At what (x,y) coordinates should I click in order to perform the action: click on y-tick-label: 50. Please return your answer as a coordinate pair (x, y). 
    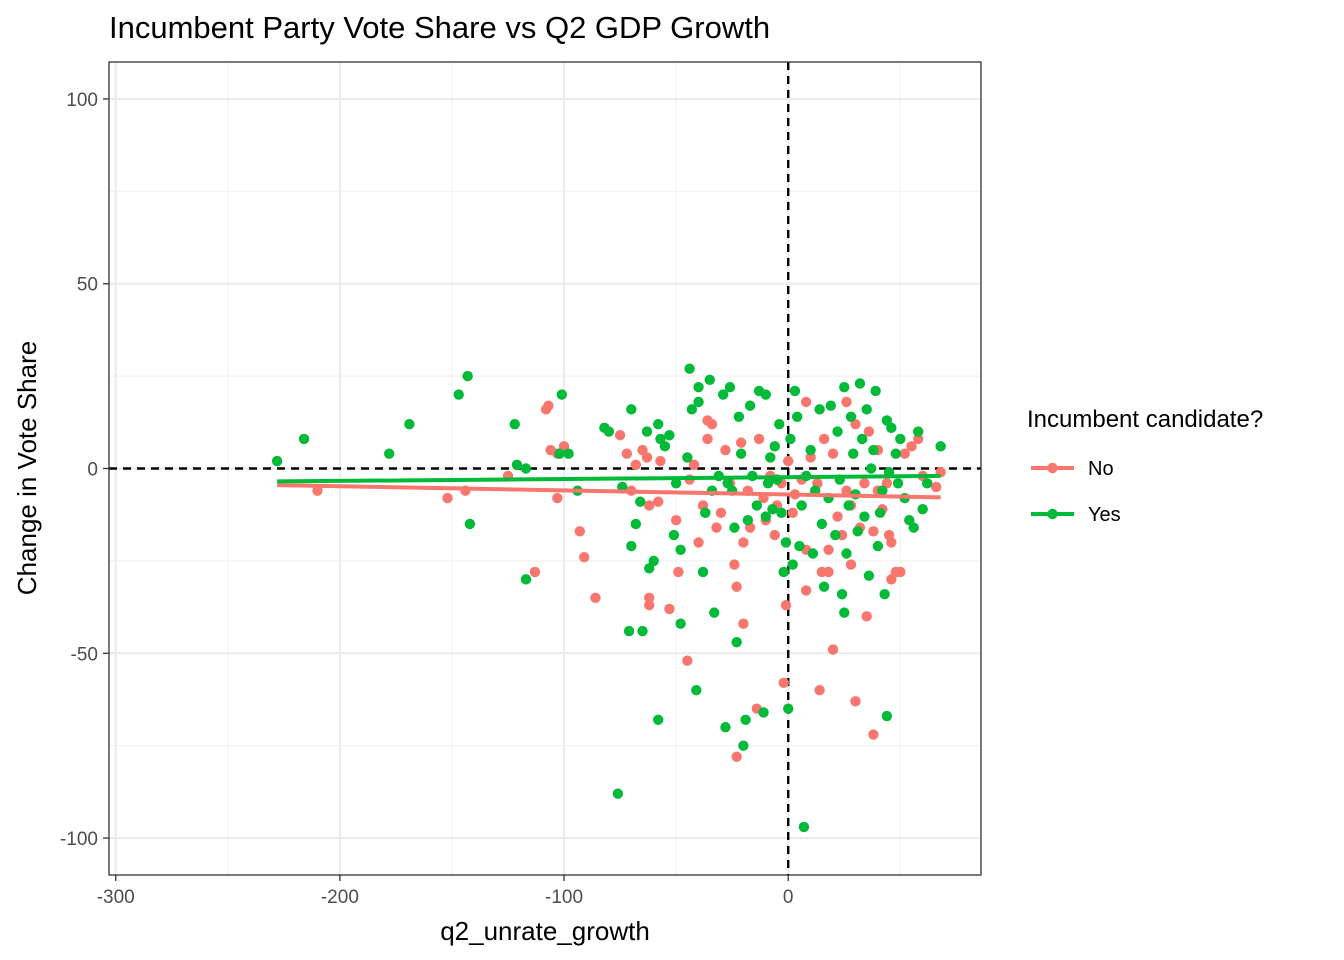
    Looking at the image, I should click on (87, 285).